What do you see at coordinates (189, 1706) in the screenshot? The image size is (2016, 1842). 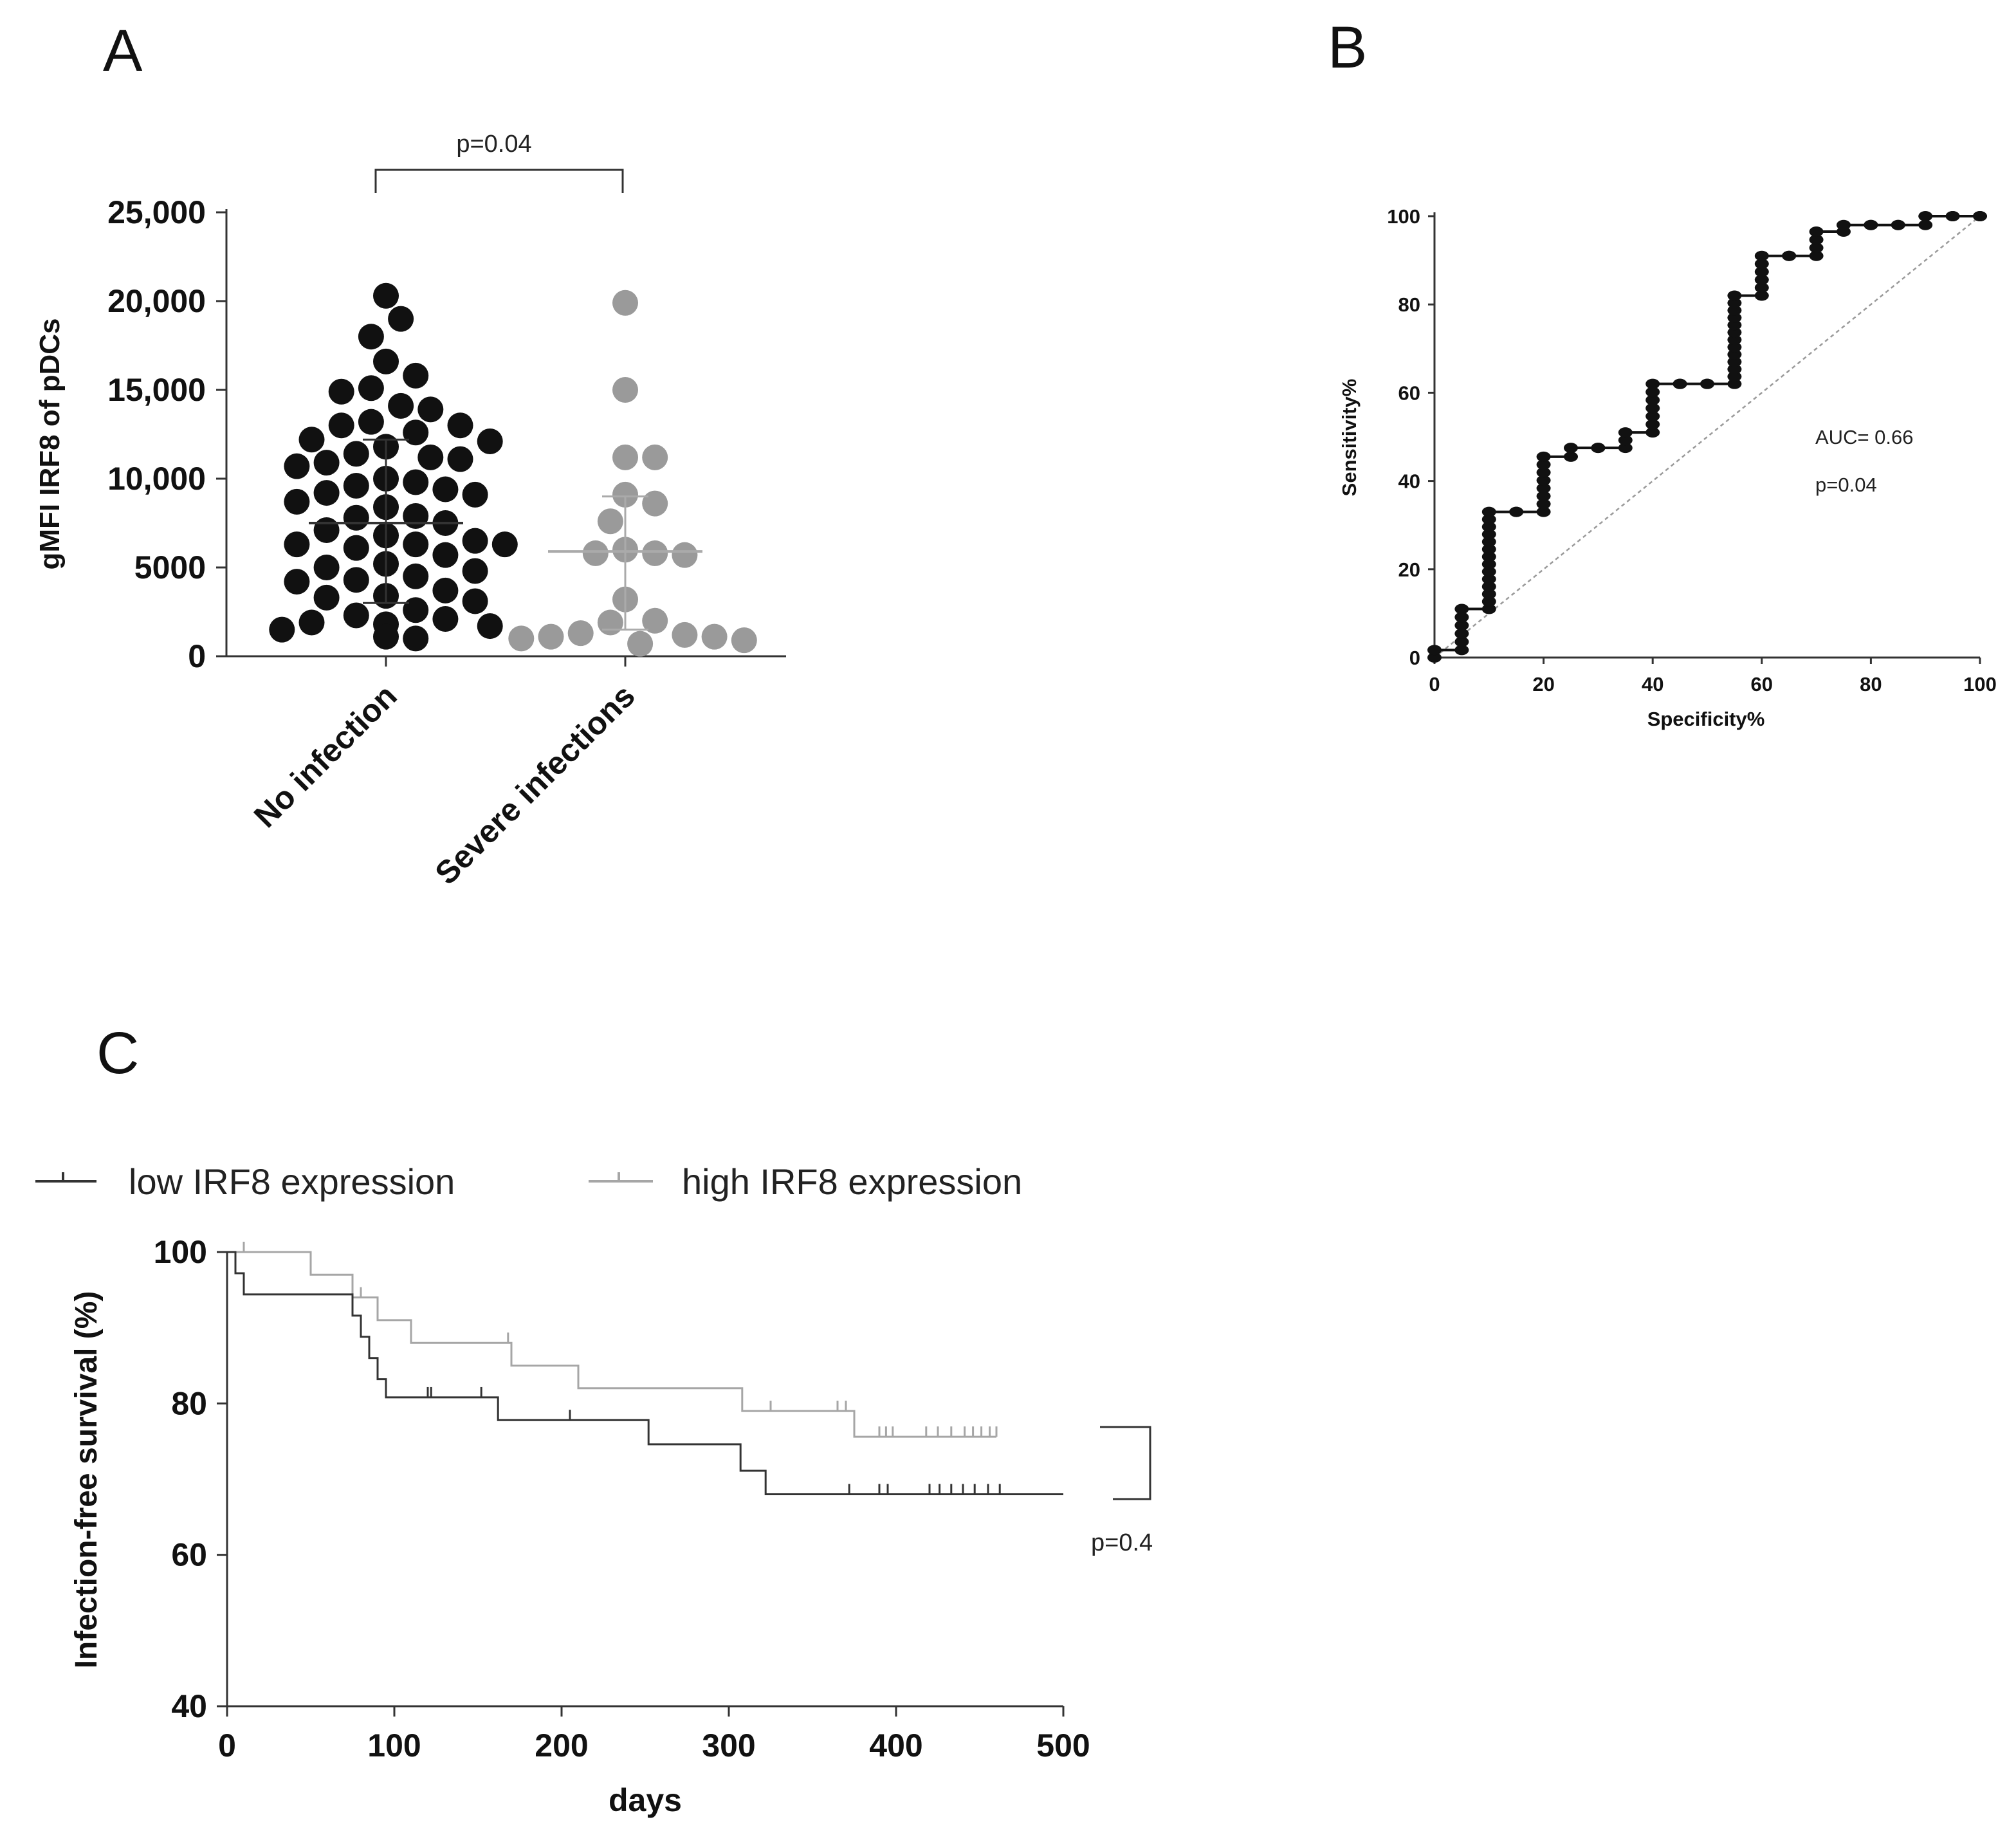 I see `y-tick-label: 40` at bounding box center [189, 1706].